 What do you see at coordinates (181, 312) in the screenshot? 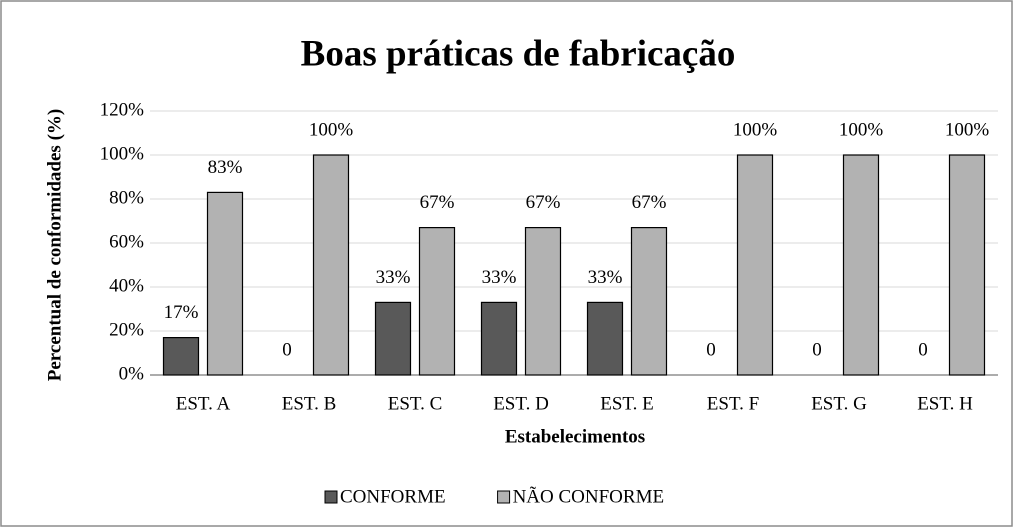
I see `value-label: 17%` at bounding box center [181, 312].